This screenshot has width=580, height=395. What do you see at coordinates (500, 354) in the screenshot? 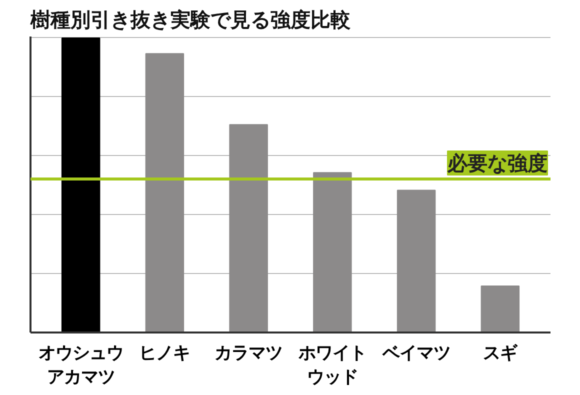
I see `x-tick-label: スギ` at bounding box center [500, 354].